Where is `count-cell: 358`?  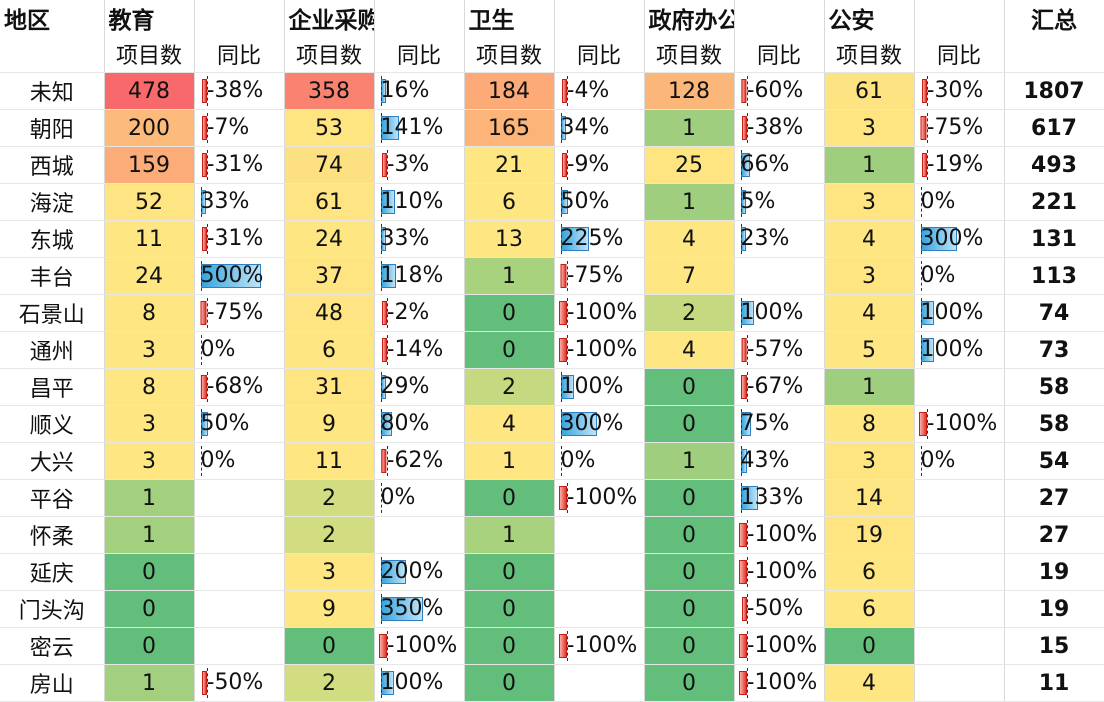
count-cell: 358 is located at coordinates (329, 91).